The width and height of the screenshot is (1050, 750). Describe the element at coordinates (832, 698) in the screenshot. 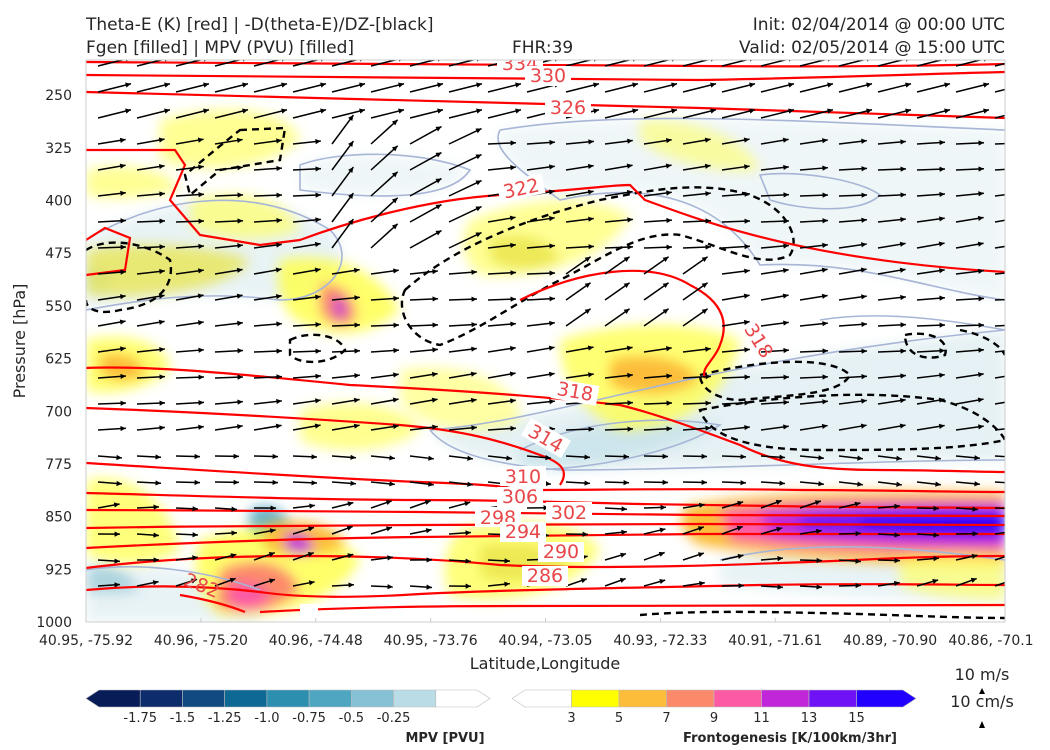

I see `fgen-colorbar-swatch` at that location.